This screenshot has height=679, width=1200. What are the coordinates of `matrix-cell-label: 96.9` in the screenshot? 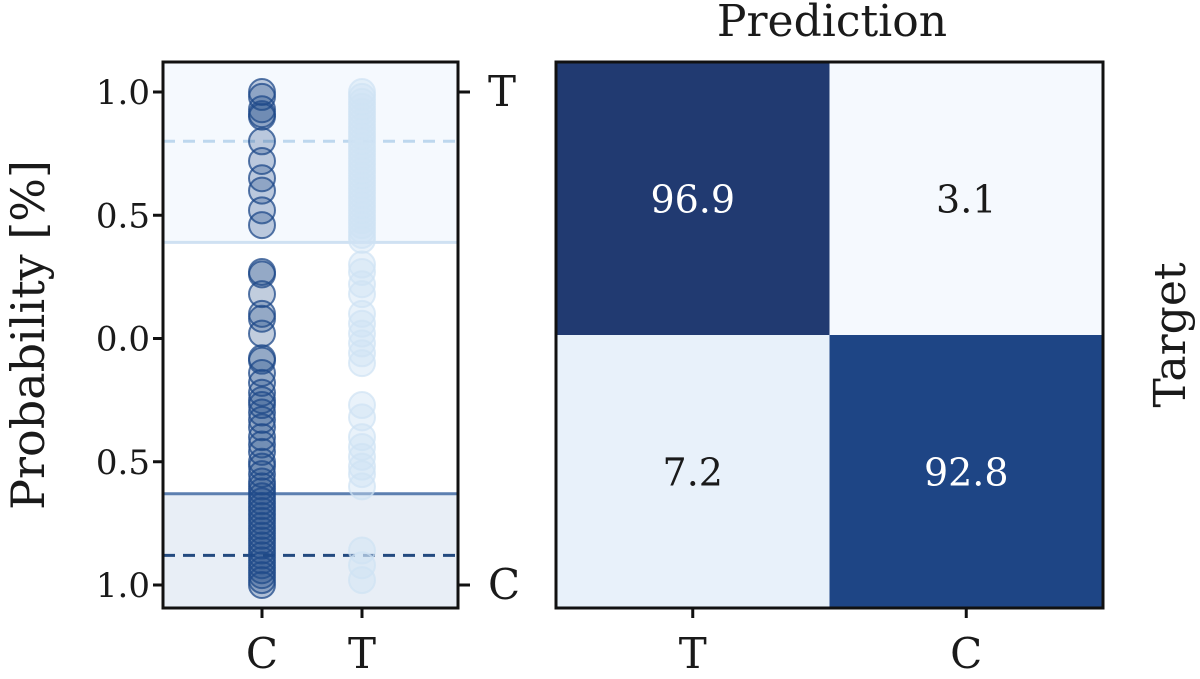 It's located at (692, 200).